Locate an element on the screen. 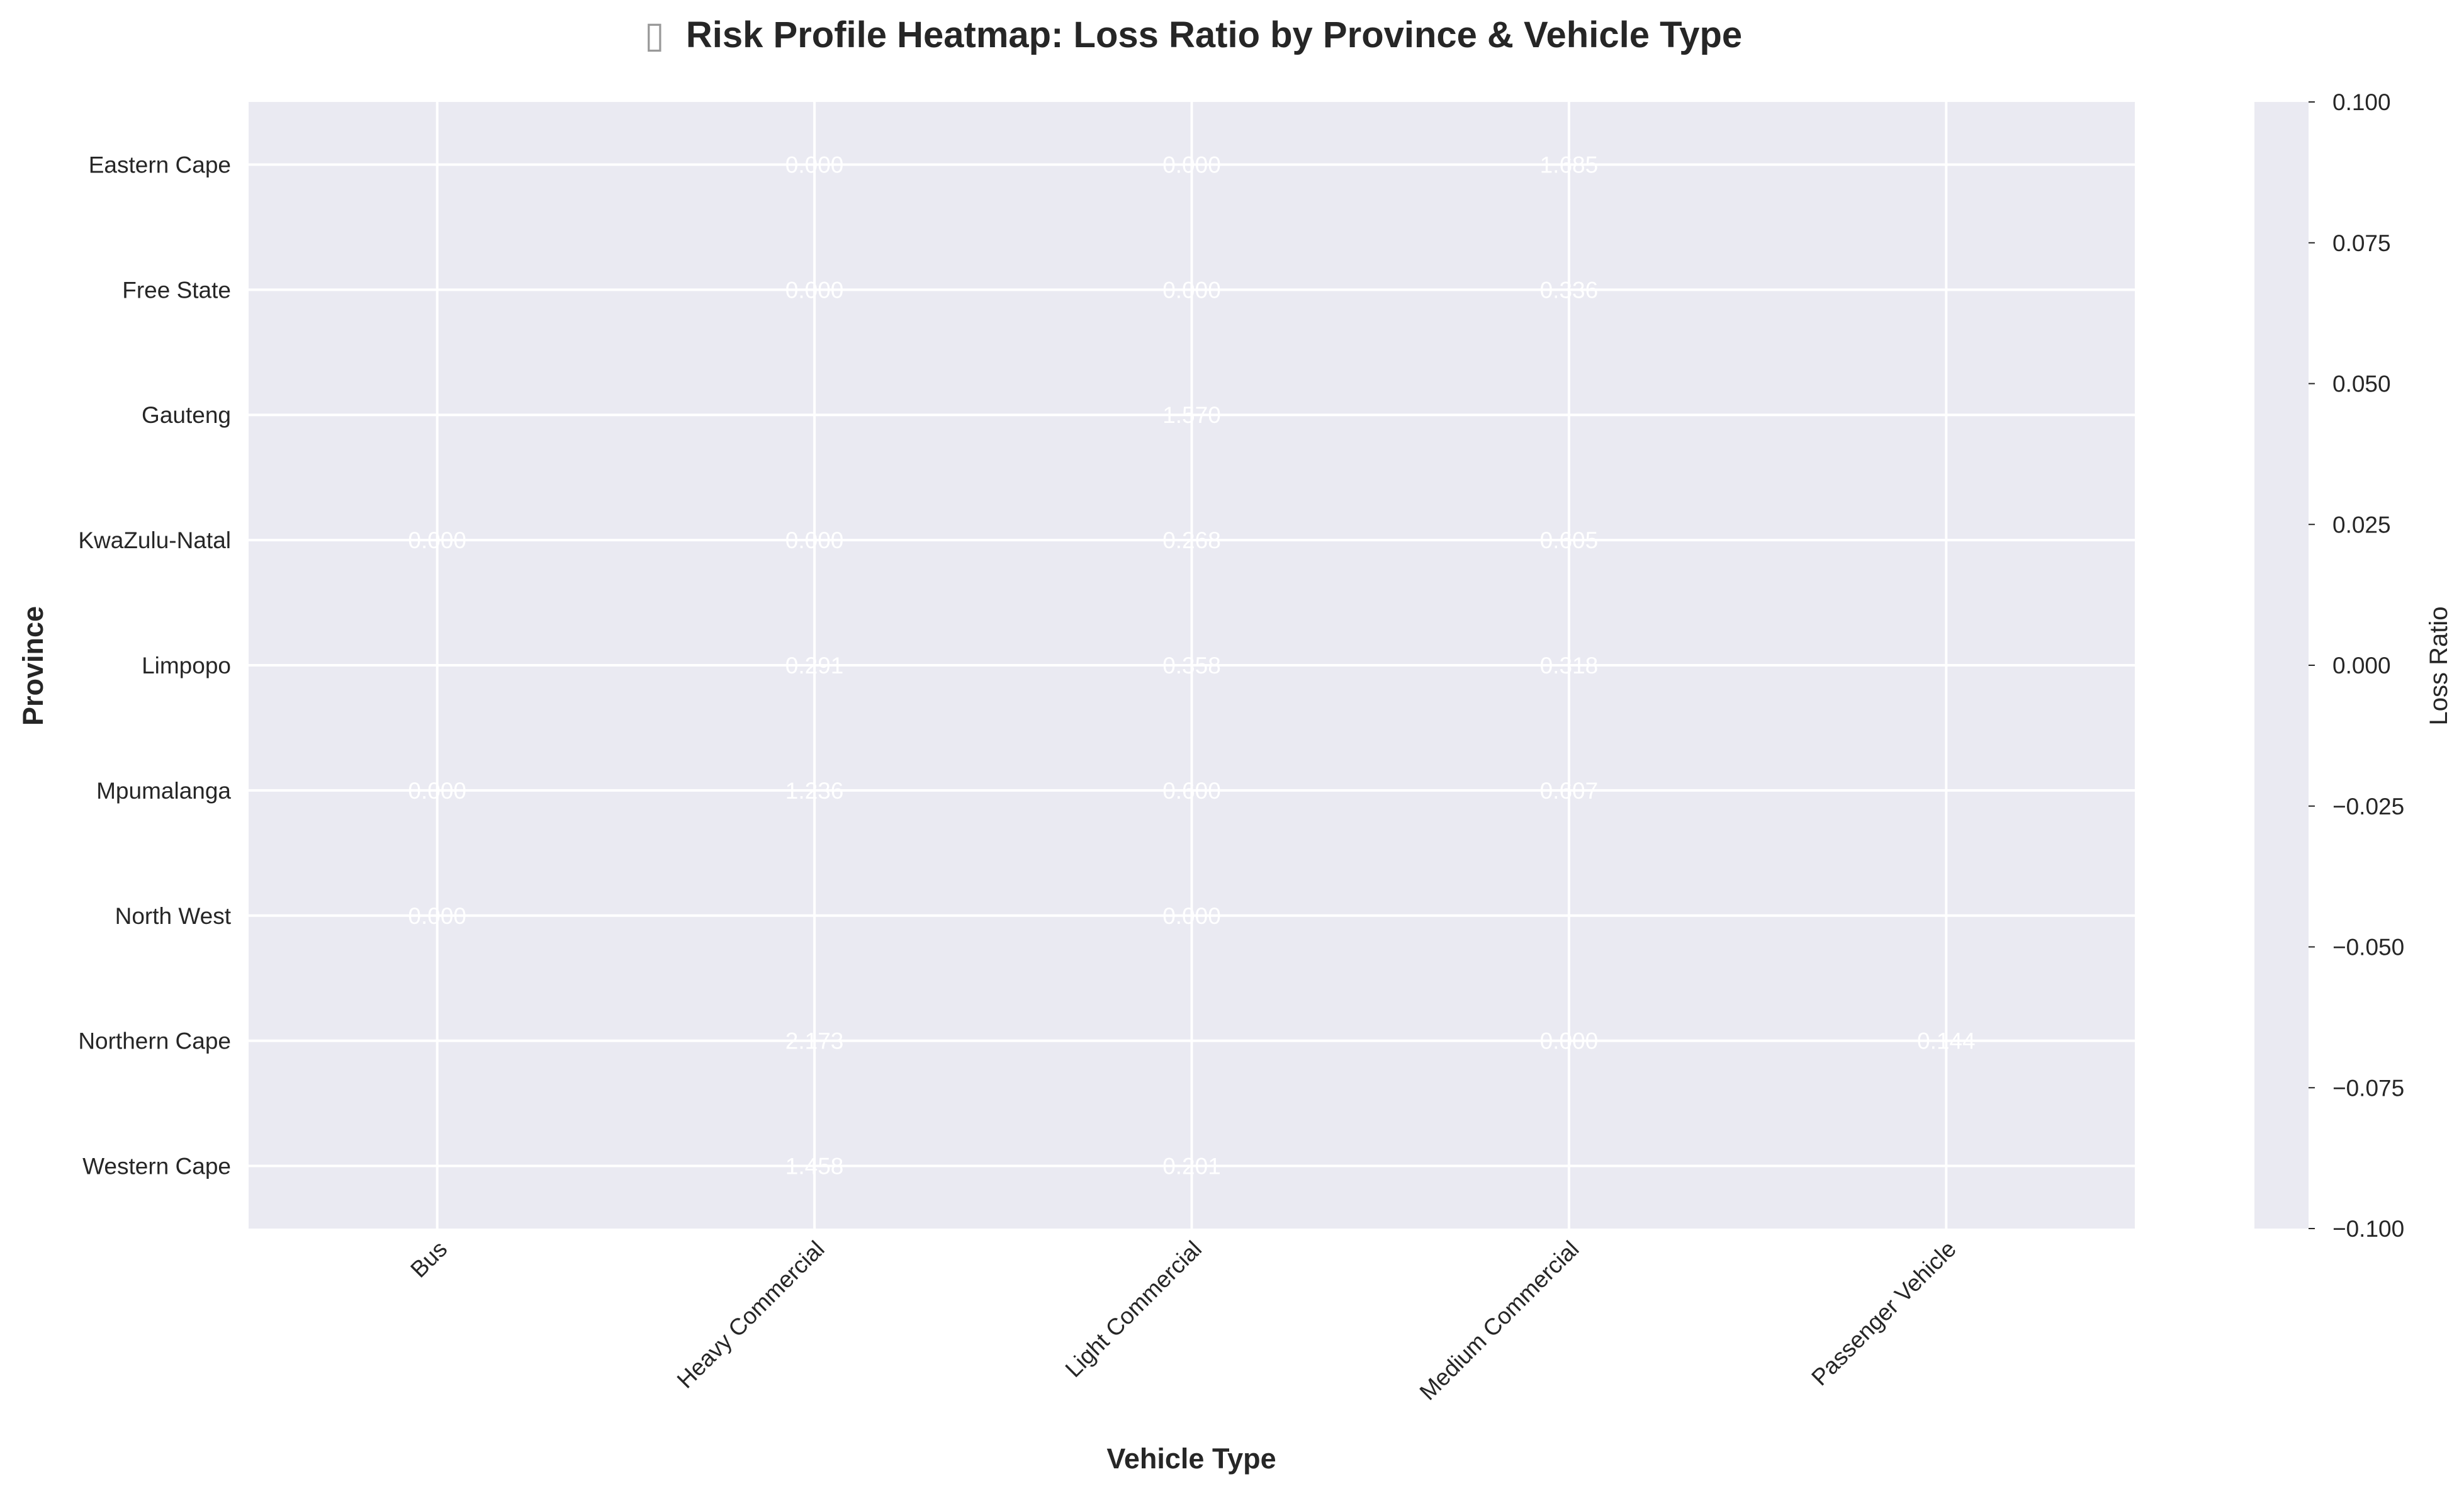  heatmap-cell-value: 0.201 is located at coordinates (1191, 1166).